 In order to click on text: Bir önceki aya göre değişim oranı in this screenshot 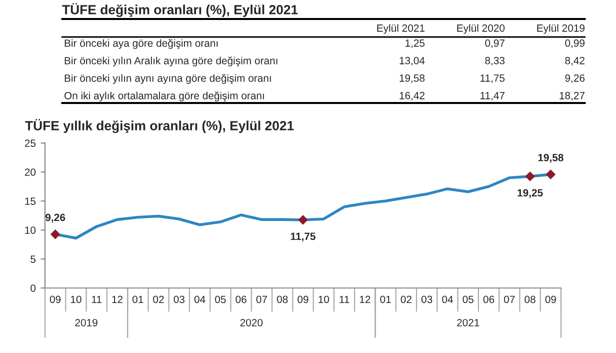, I will do `click(141, 44)`.